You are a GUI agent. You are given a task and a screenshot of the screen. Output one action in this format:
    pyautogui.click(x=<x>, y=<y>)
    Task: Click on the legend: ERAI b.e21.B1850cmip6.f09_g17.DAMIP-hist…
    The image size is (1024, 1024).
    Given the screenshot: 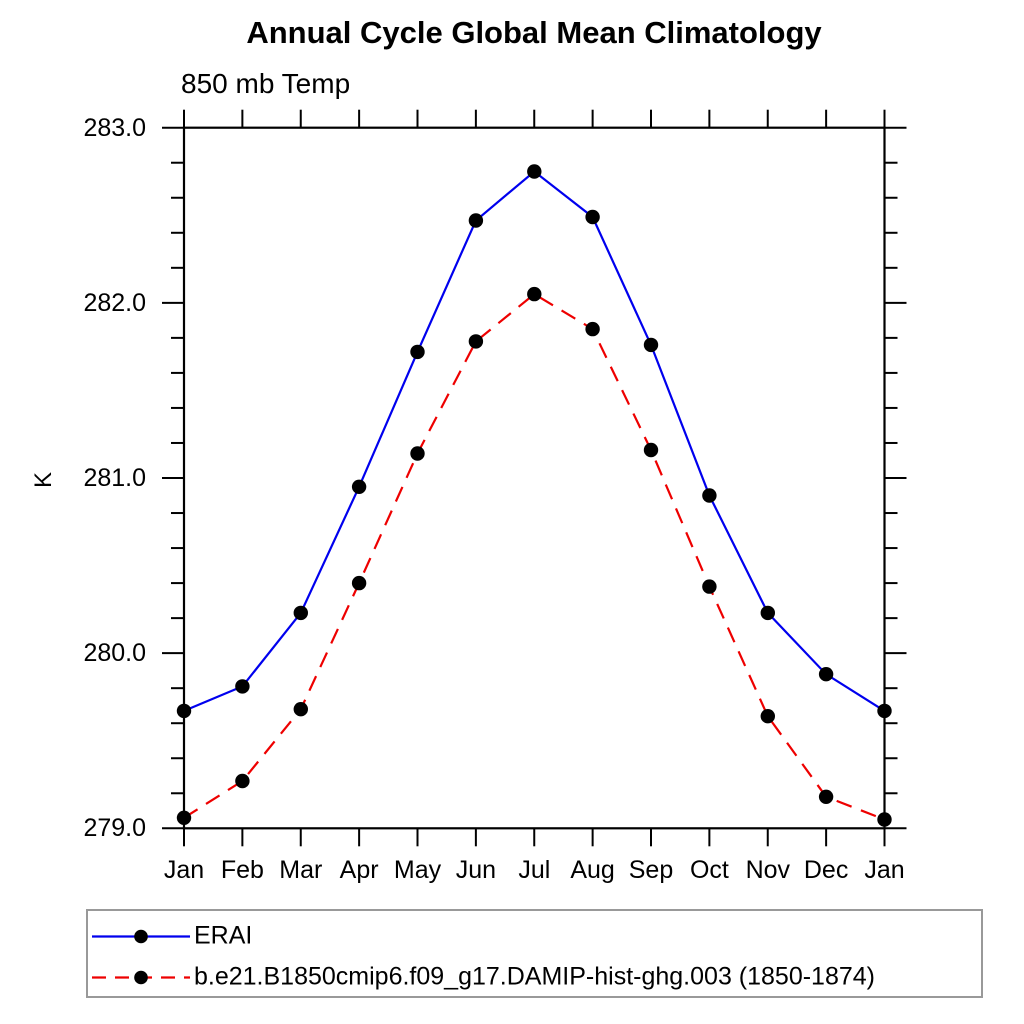 What is the action you would take?
    pyautogui.click(x=534, y=953)
    